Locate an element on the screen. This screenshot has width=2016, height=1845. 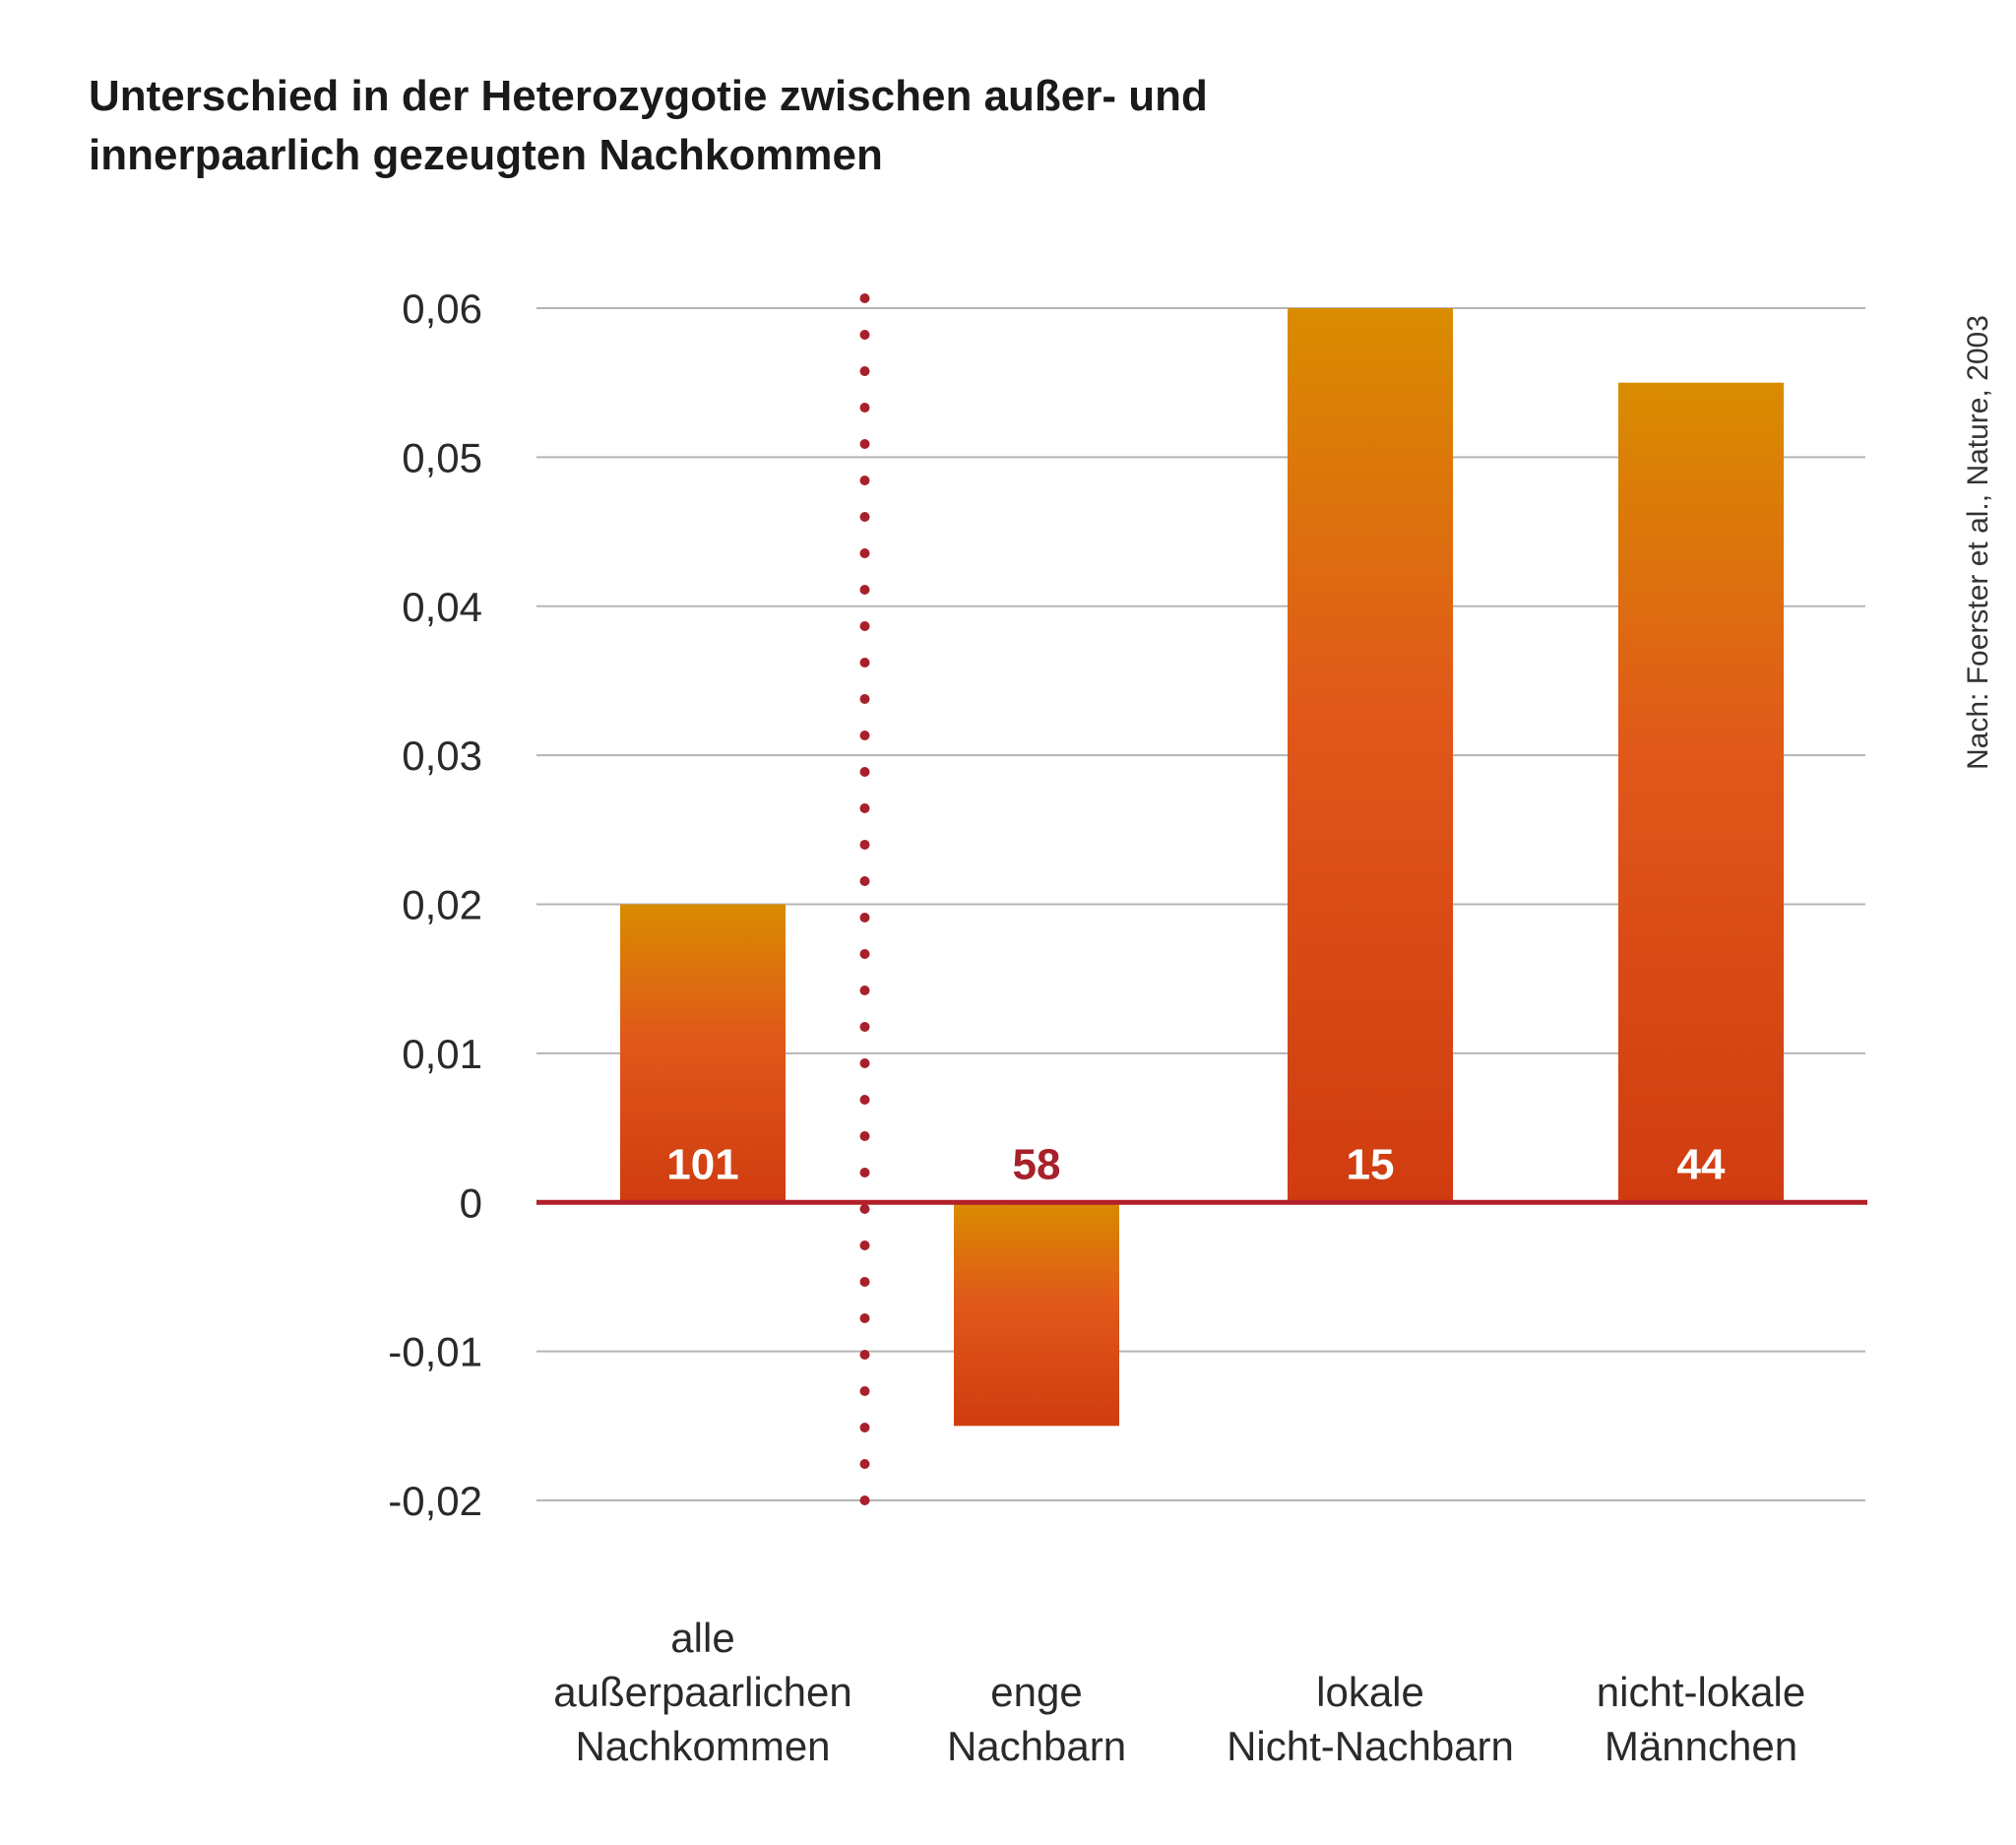
category-label: lokale Nicht-Nachbarn is located at coordinates (1370, 1719).